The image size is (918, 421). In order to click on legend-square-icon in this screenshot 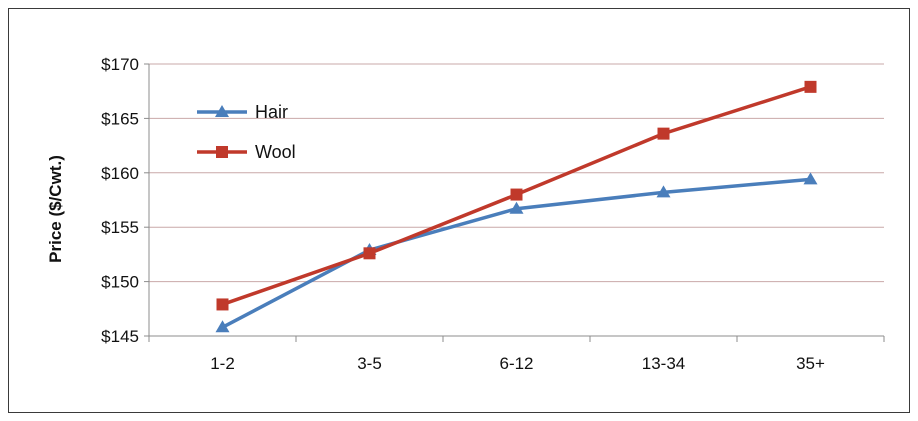, I will do `click(222, 152)`.